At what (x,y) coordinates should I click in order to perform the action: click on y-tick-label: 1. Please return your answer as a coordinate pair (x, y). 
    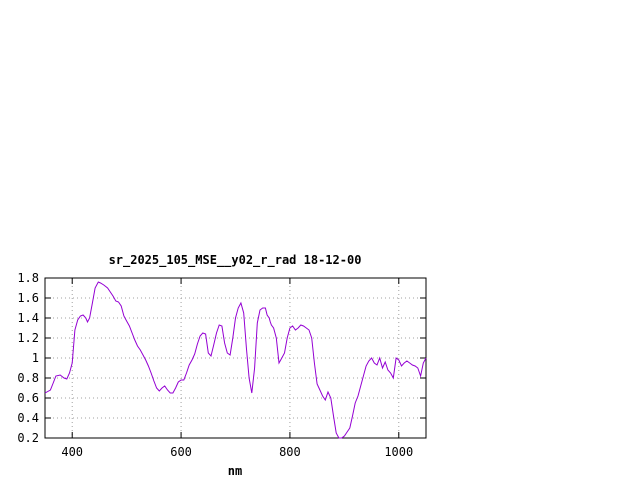
    Looking at the image, I should click on (35, 358).